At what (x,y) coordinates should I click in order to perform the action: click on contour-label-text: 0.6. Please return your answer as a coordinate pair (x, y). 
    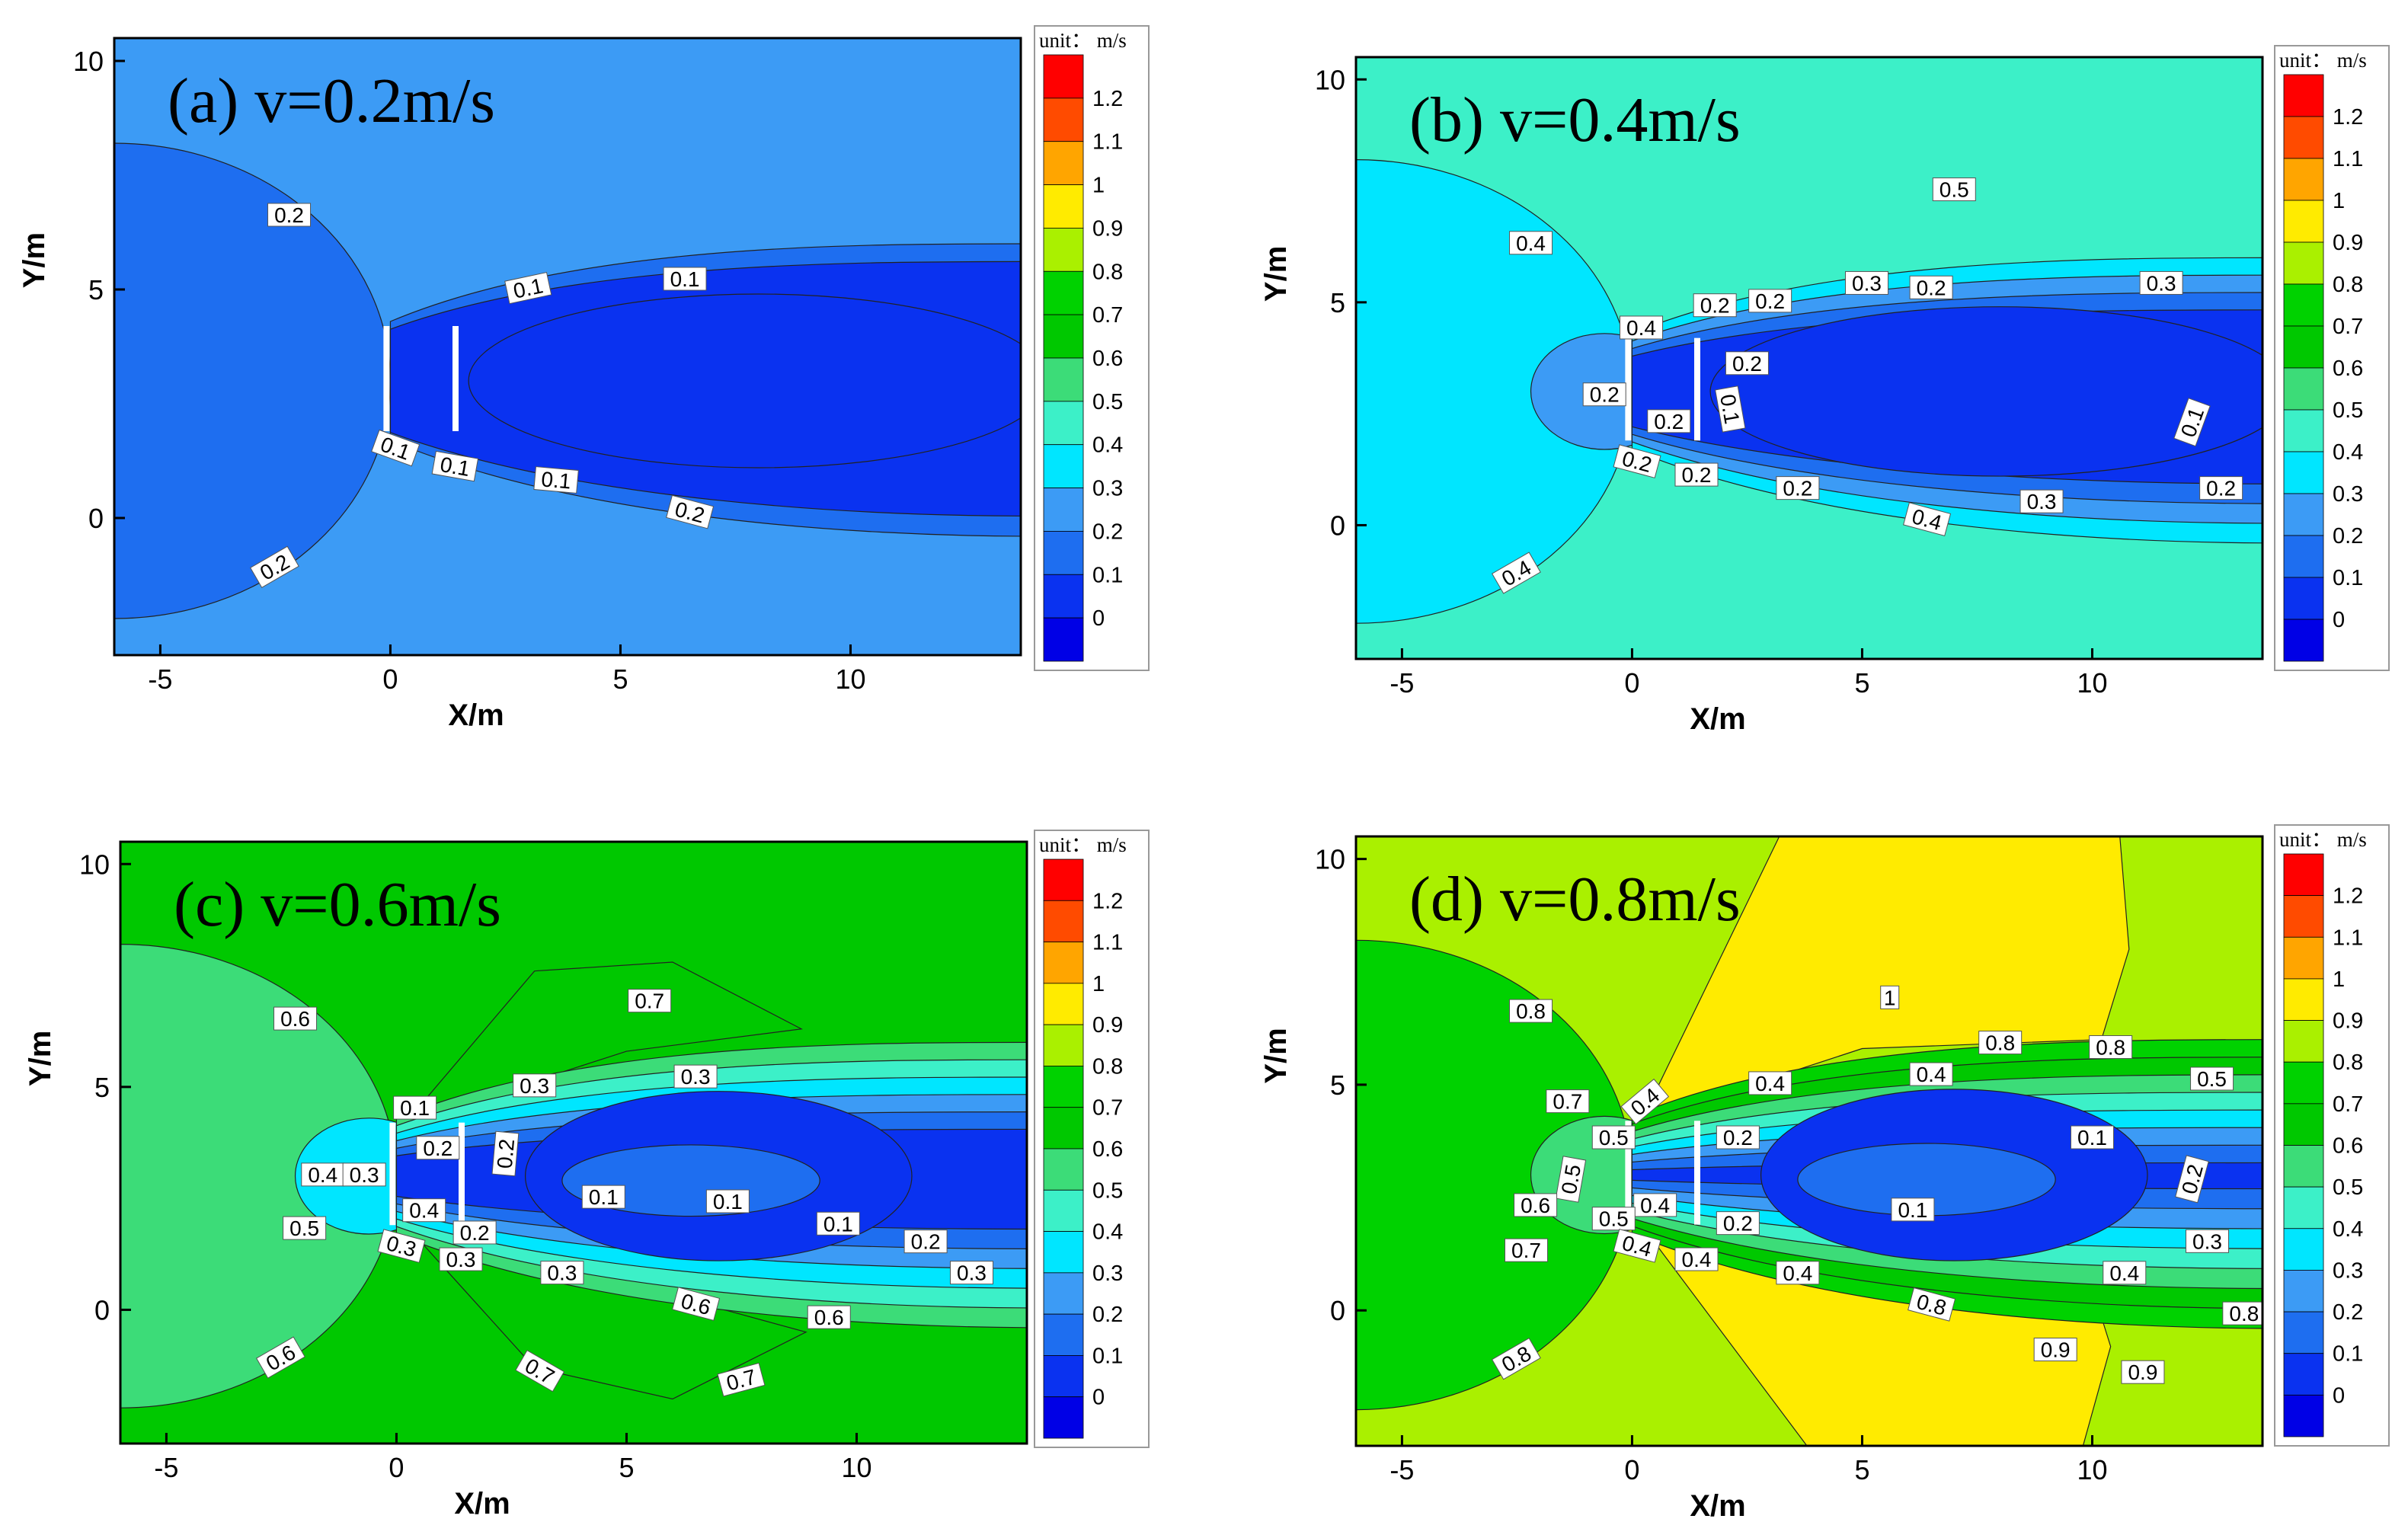
    Looking at the image, I should click on (1535, 1205).